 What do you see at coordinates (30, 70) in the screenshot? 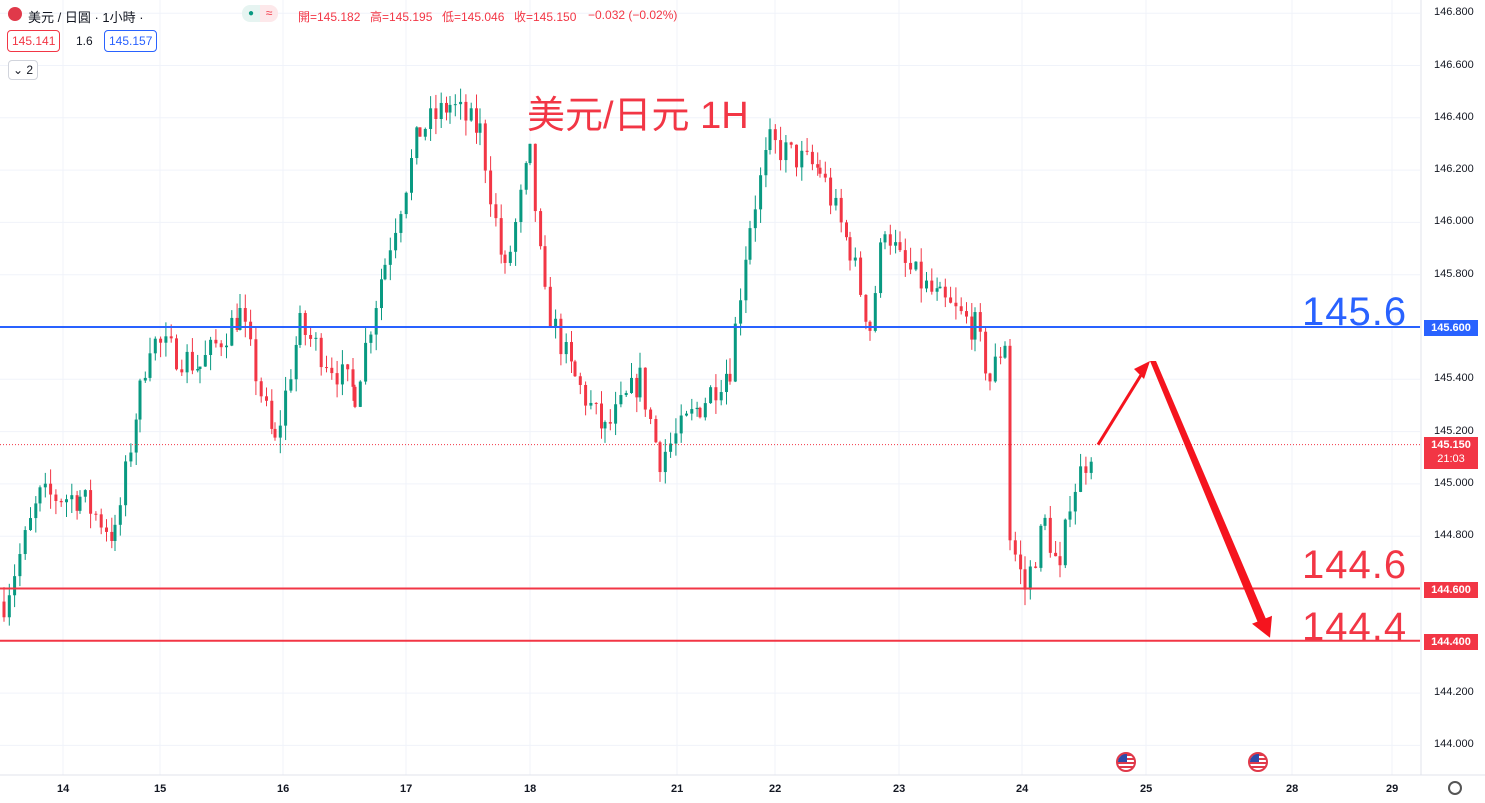
I see `indicators-count: 2` at bounding box center [30, 70].